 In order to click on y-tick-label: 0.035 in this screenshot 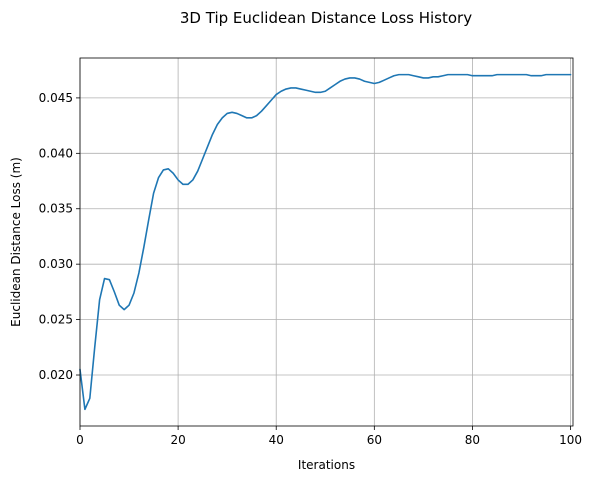, I will do `click(56, 209)`.